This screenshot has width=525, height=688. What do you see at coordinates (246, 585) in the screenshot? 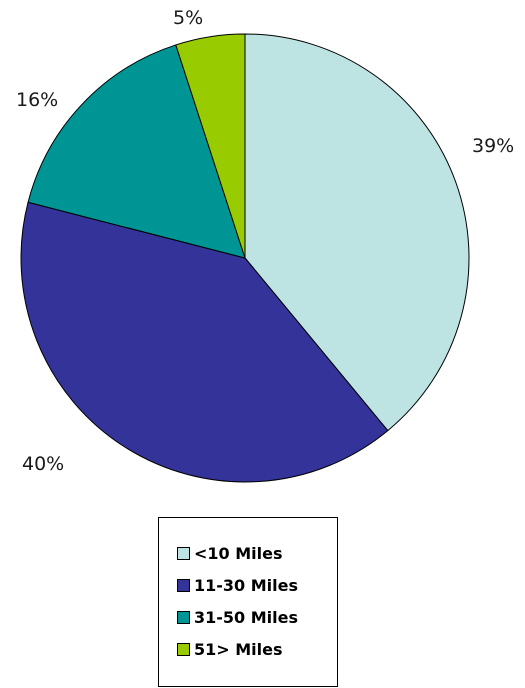
I see `legend-label-11-30-miles: 11-30 Miles` at bounding box center [246, 585].